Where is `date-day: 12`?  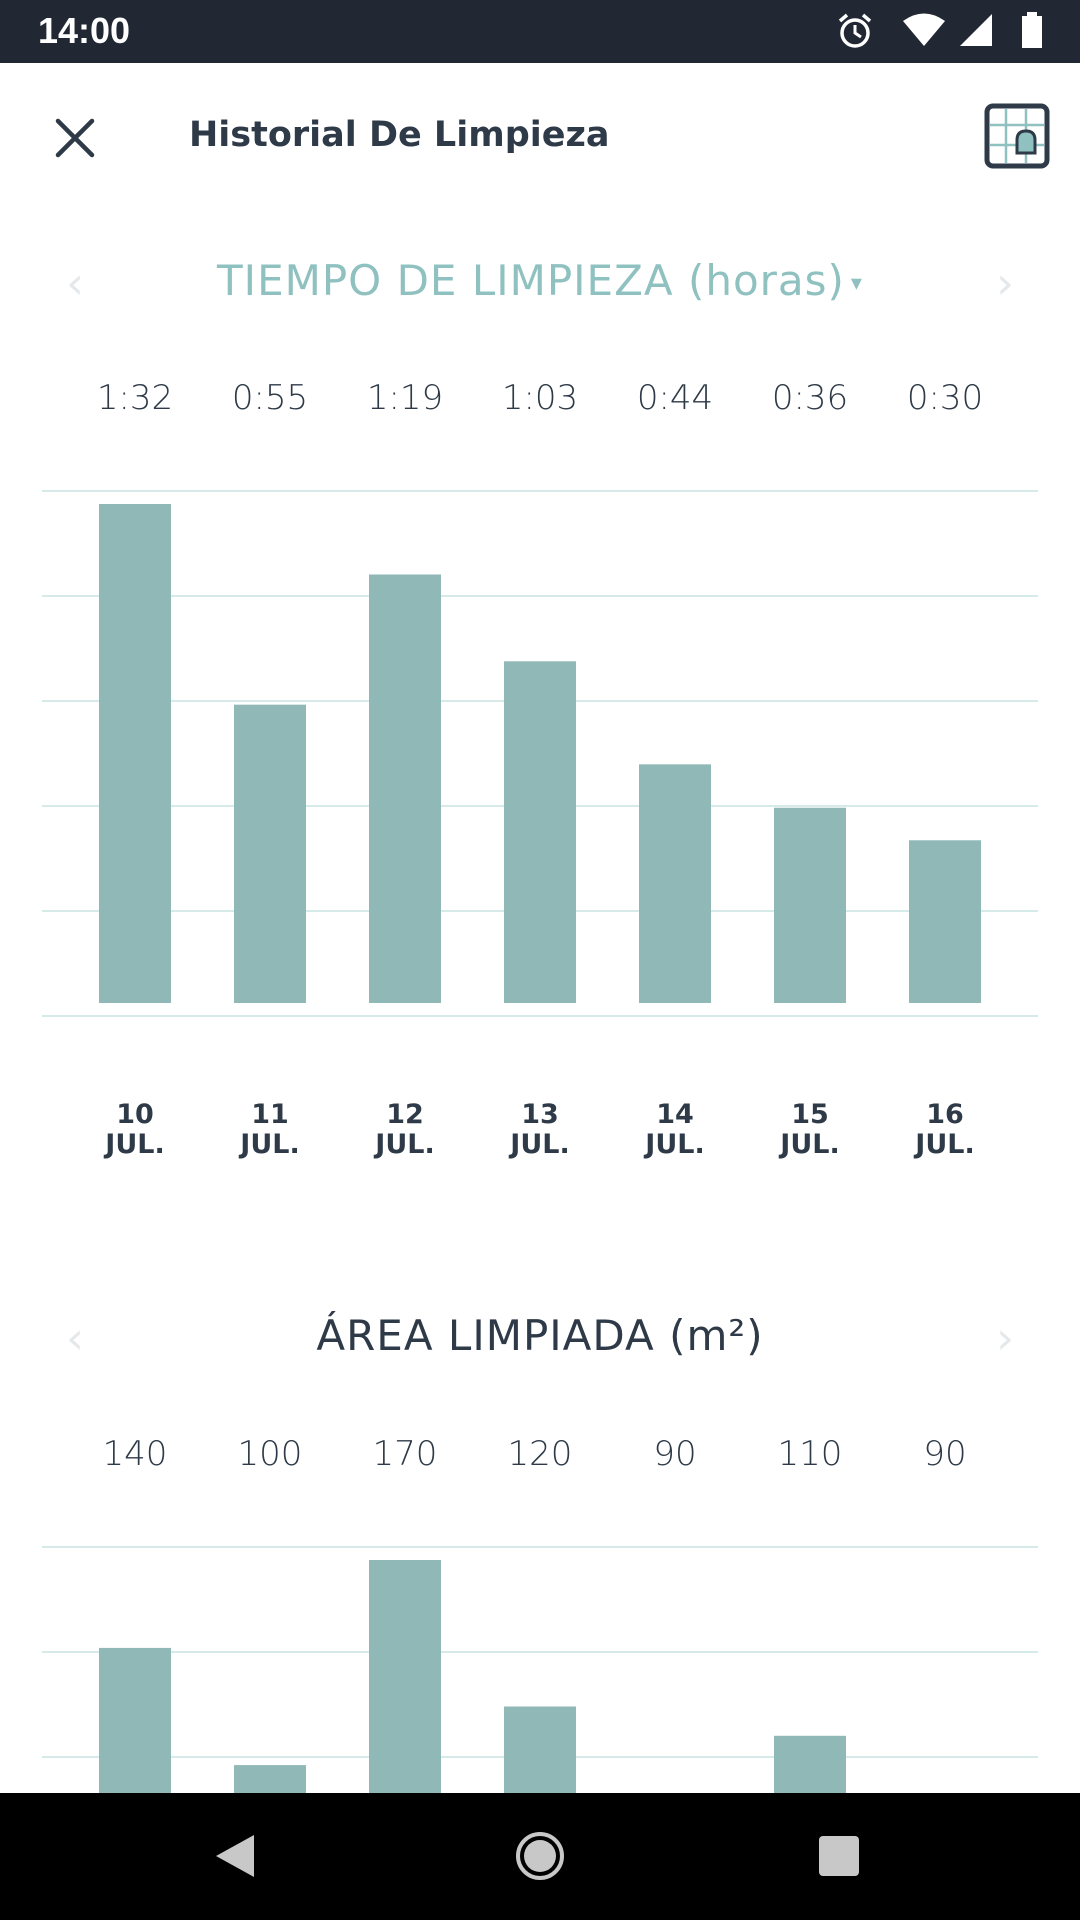
date-day: 12 is located at coordinates (405, 1114).